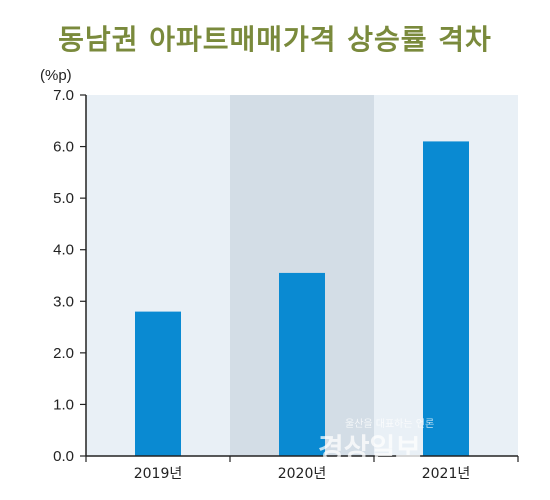 This screenshot has height=500, width=550. I want to click on watermark: 울산을 대표하는 언론 경상일보, so click(376, 441).